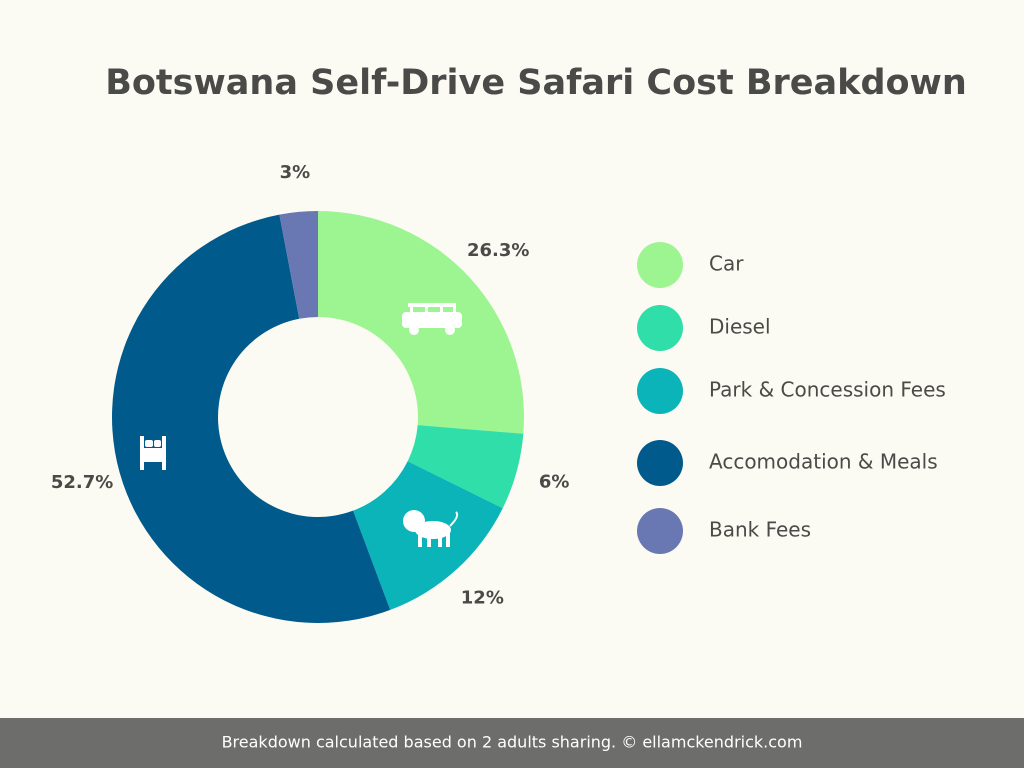  I want to click on legend-label: Accomodation & Meals, so click(823, 462).